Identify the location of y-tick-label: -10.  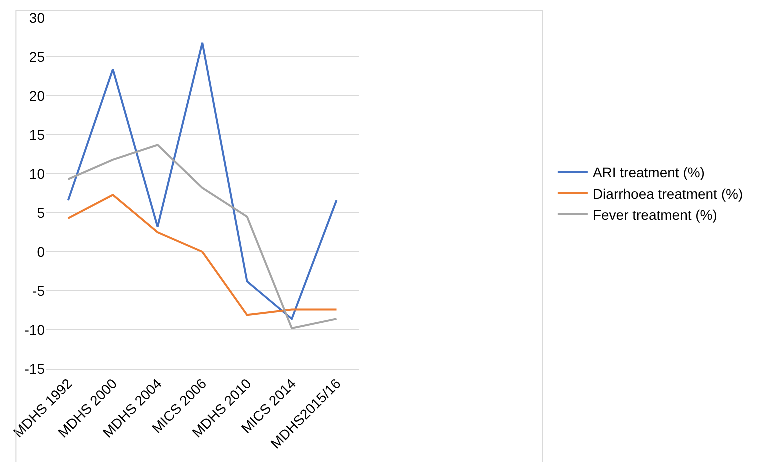
(35, 330).